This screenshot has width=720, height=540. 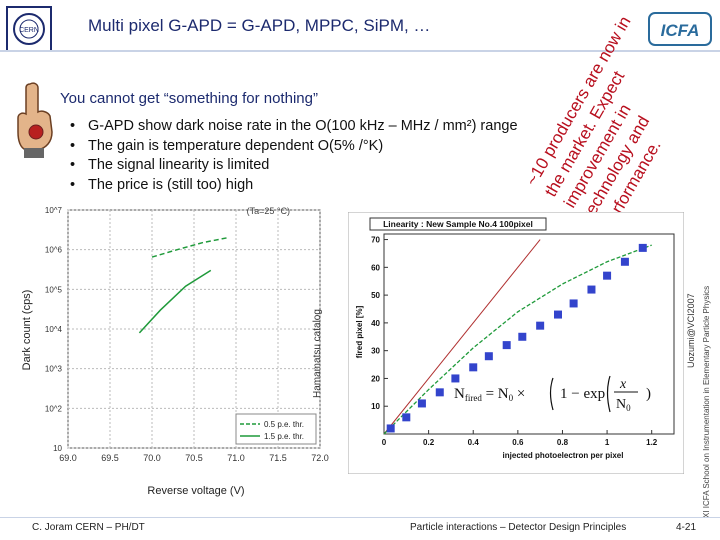 What do you see at coordinates (152, 458) in the screenshot?
I see `x-tick-label: 70.0` at bounding box center [152, 458].